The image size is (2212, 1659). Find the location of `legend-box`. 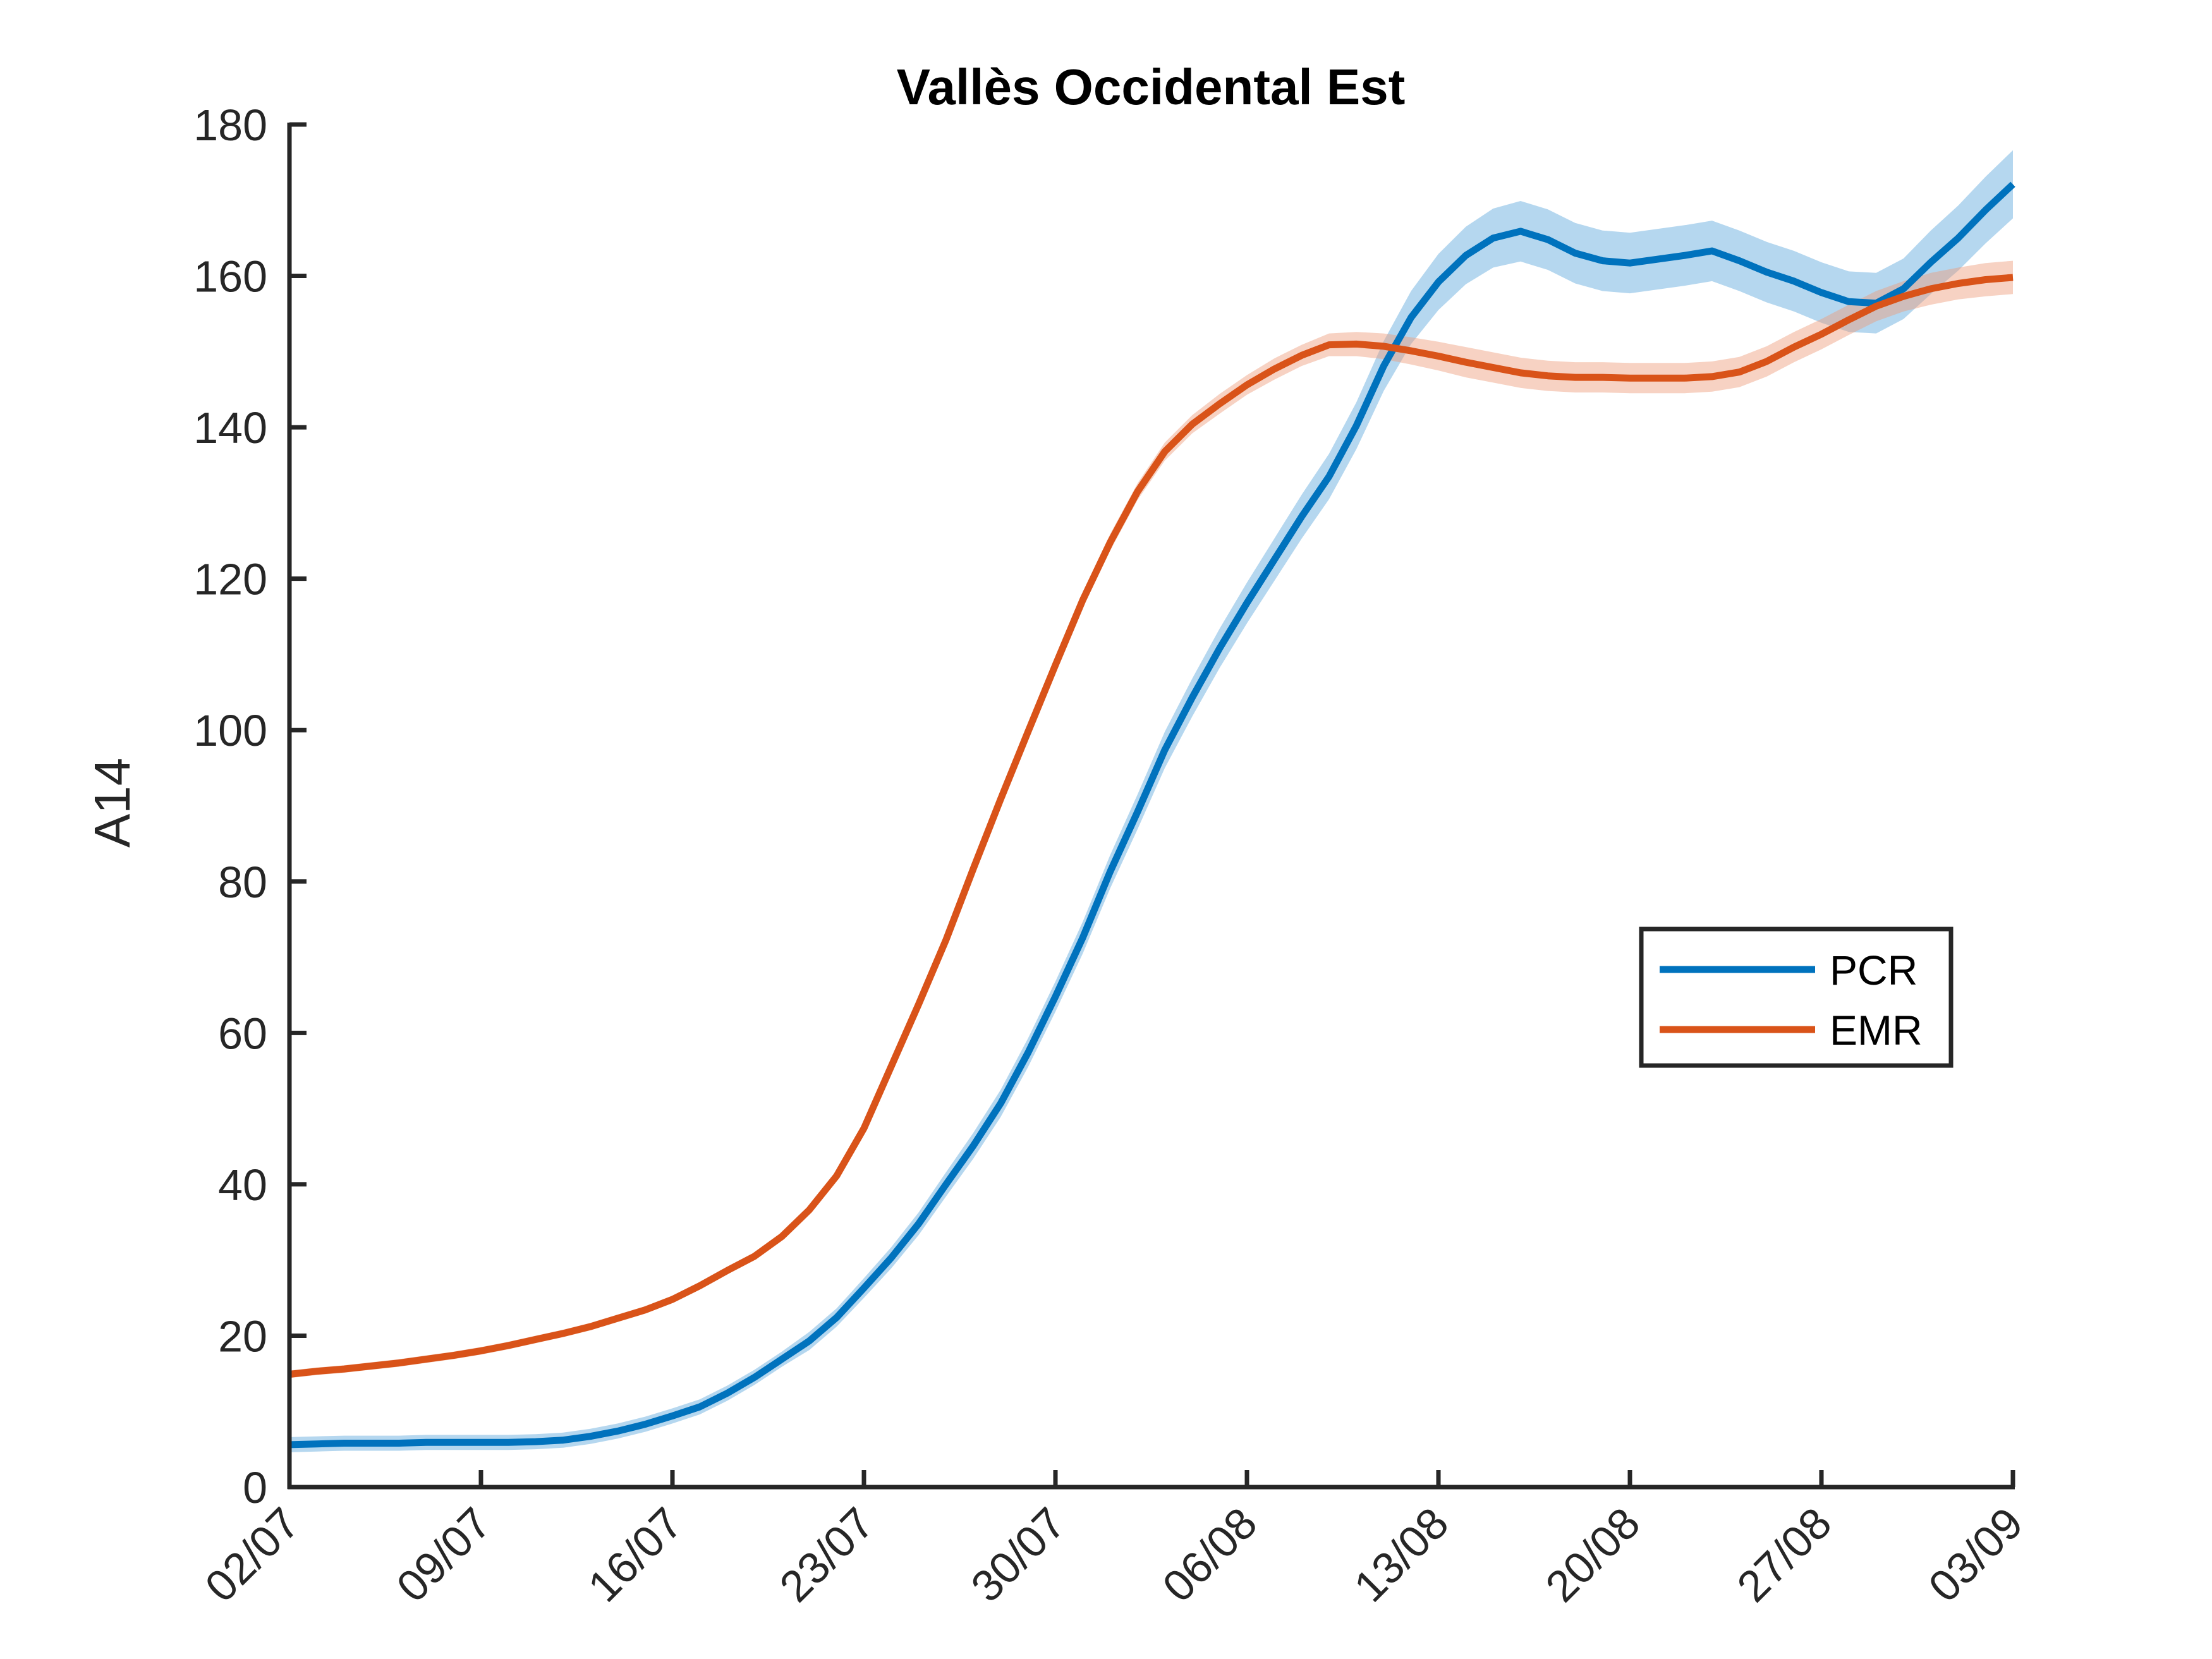

legend-box is located at coordinates (1796, 998).